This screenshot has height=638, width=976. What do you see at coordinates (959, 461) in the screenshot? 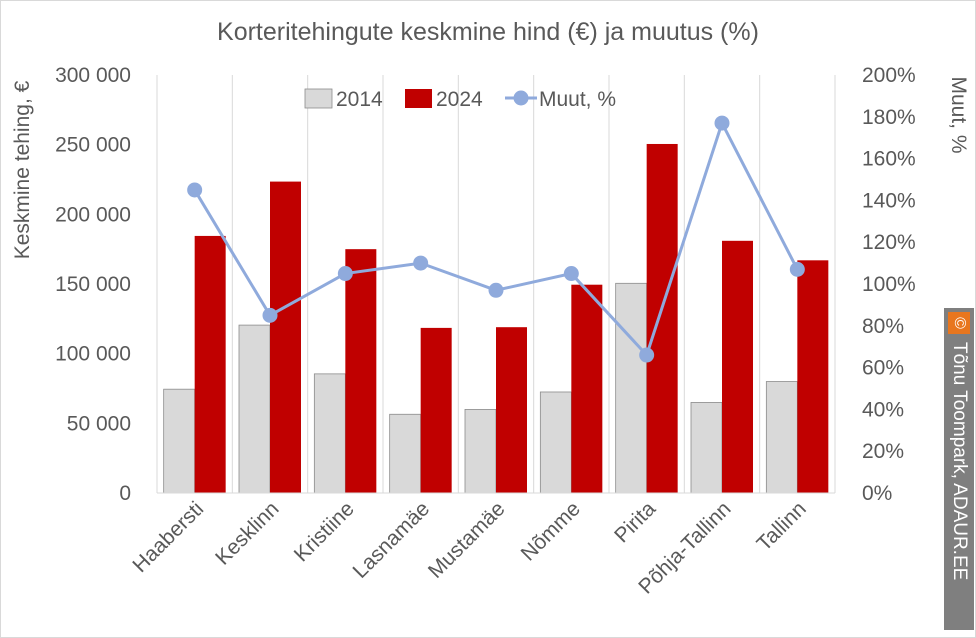
I see `copyright-text: Tõnu Toompark, ADAUR.EE` at bounding box center [959, 461].